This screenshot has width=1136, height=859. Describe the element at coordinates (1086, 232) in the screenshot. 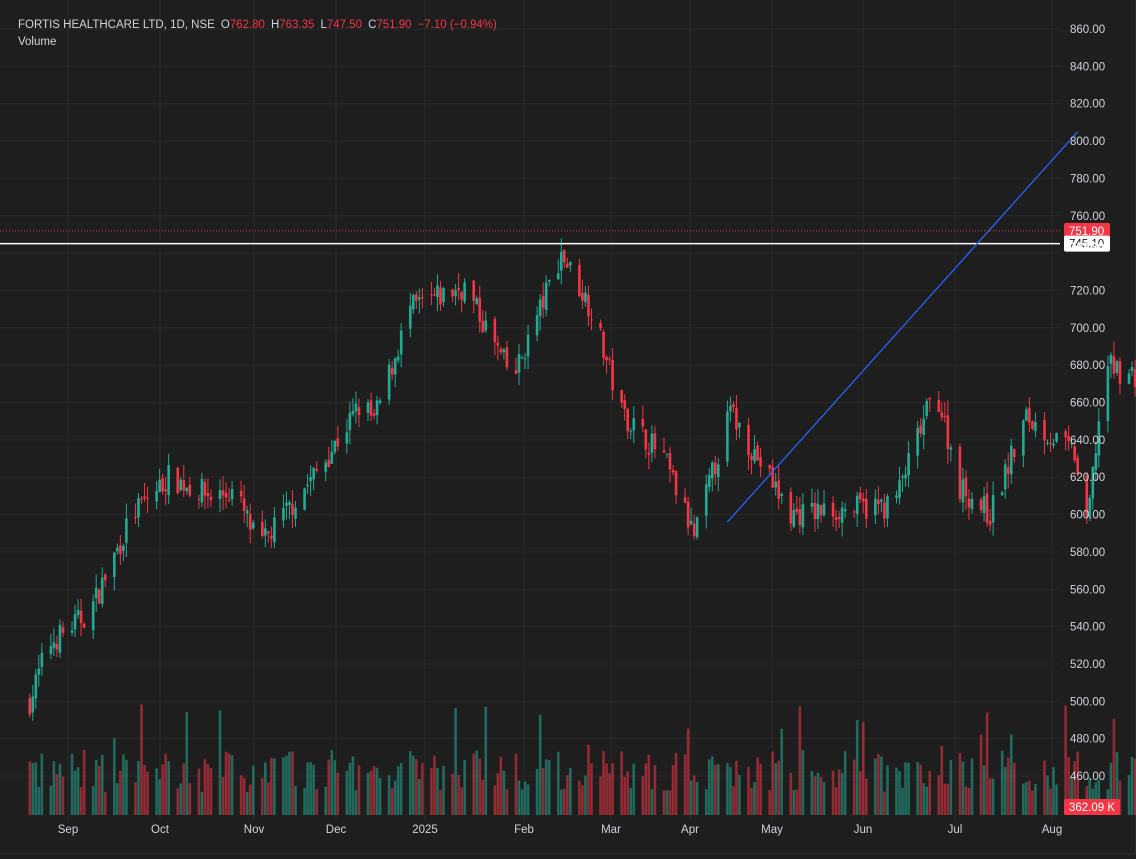

I see `last-price-label: 751.90` at that location.